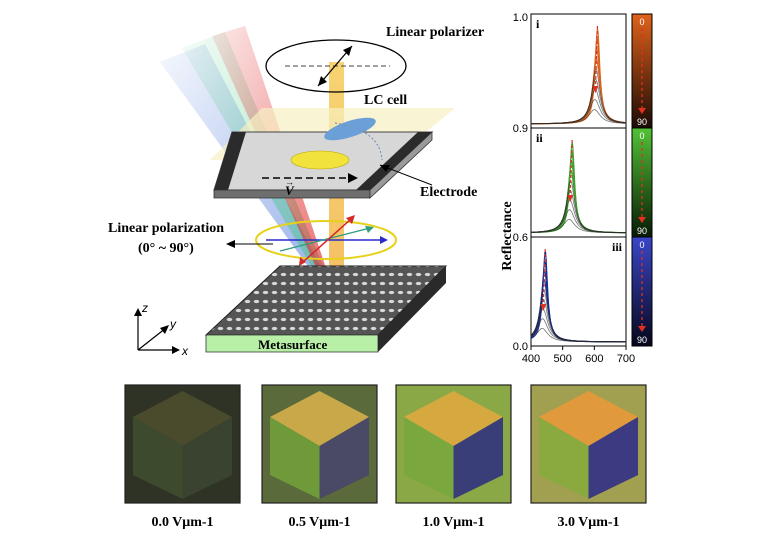 Image resolution: width=780 pixels, height=541 pixels. I want to click on field-vector-arrow-mark: →, so click(289, 182).